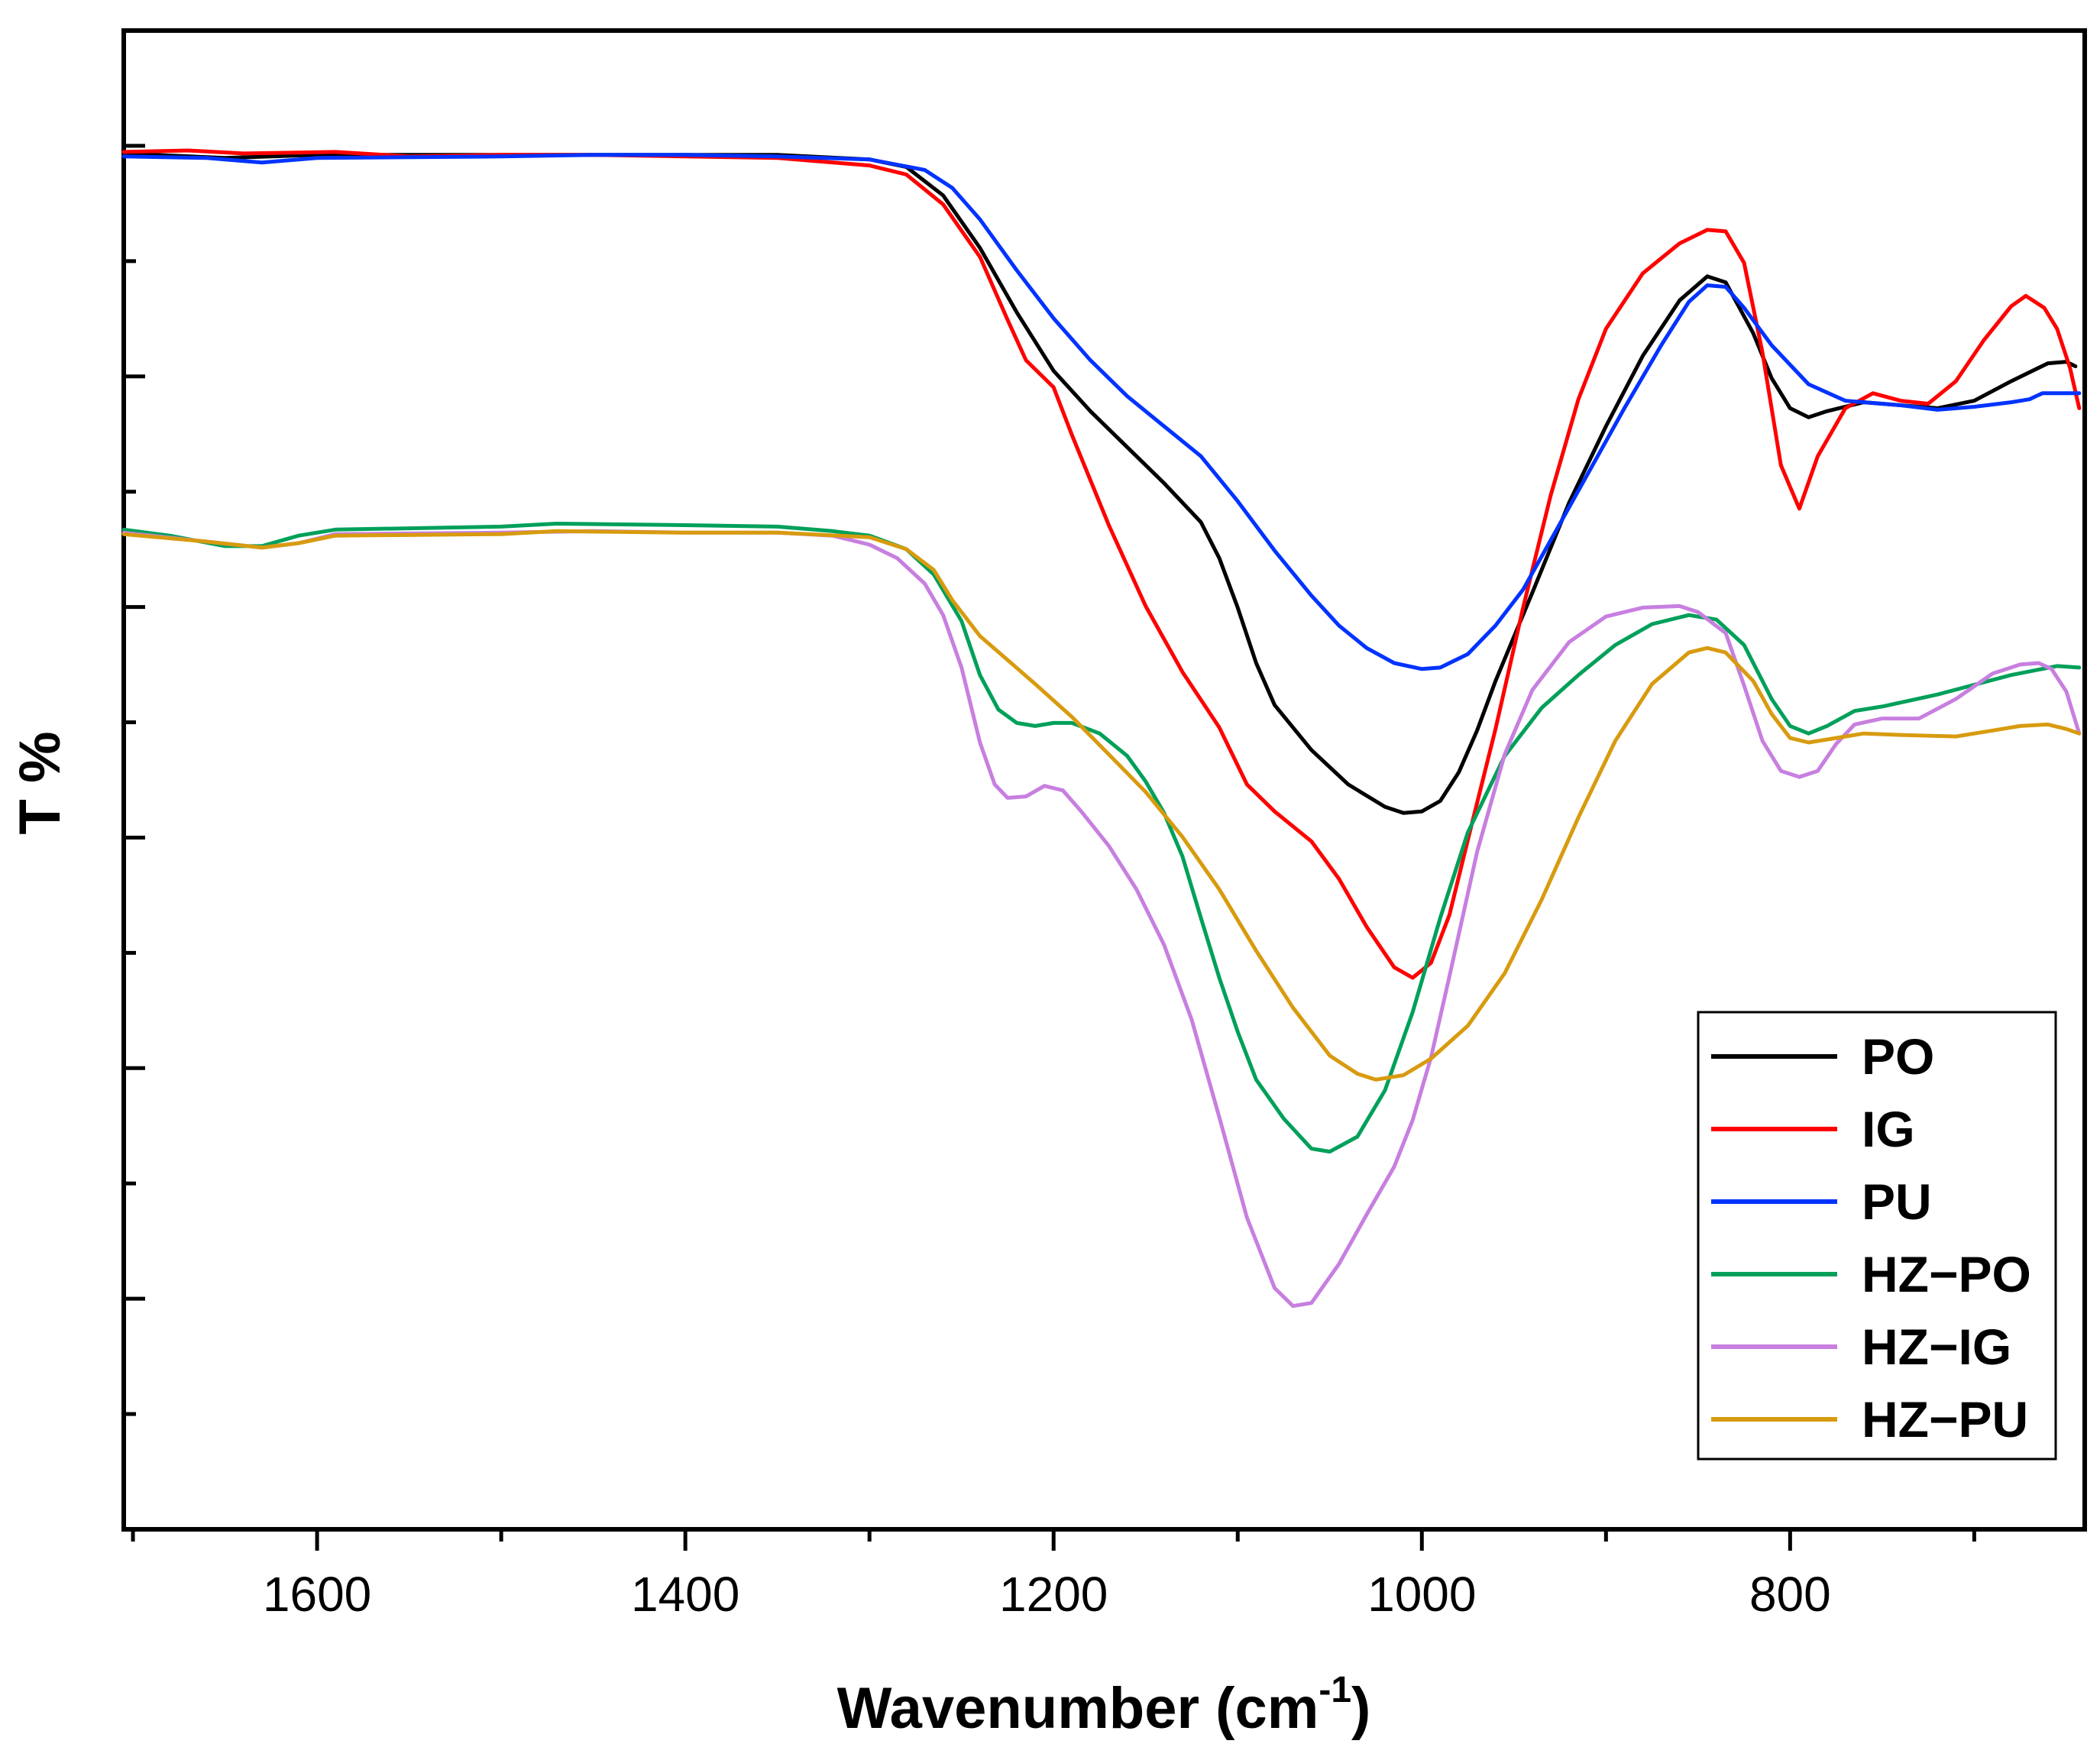 Image resolution: width=2100 pixels, height=1760 pixels. I want to click on legend-box, so click(1877, 1236).